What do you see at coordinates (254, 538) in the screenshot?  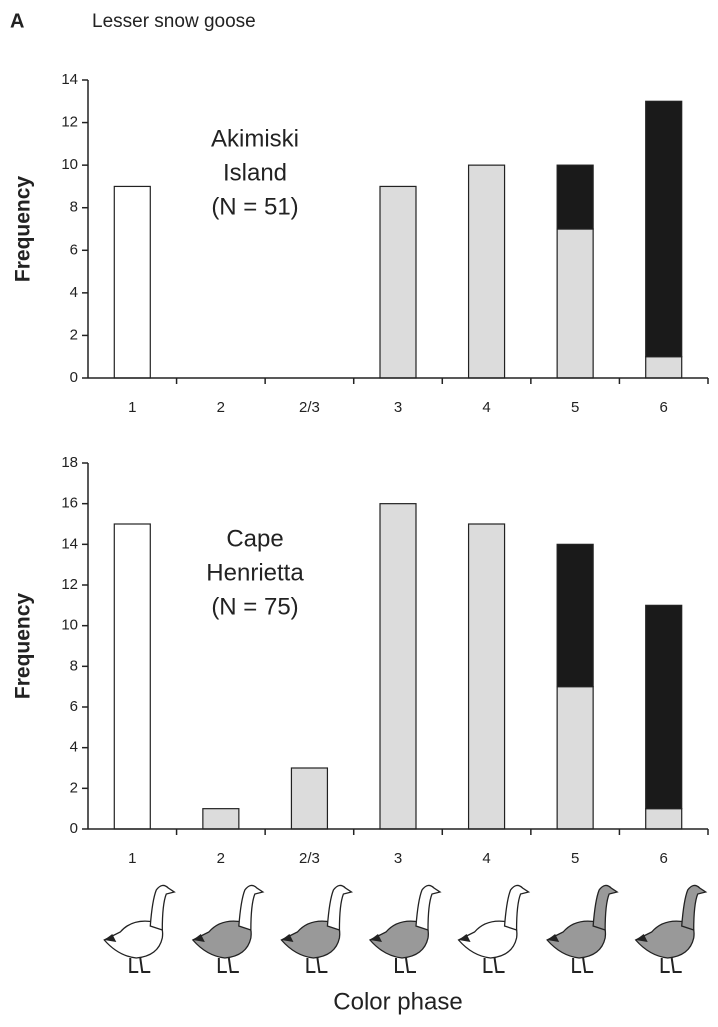 I see `annotation: Cape` at bounding box center [254, 538].